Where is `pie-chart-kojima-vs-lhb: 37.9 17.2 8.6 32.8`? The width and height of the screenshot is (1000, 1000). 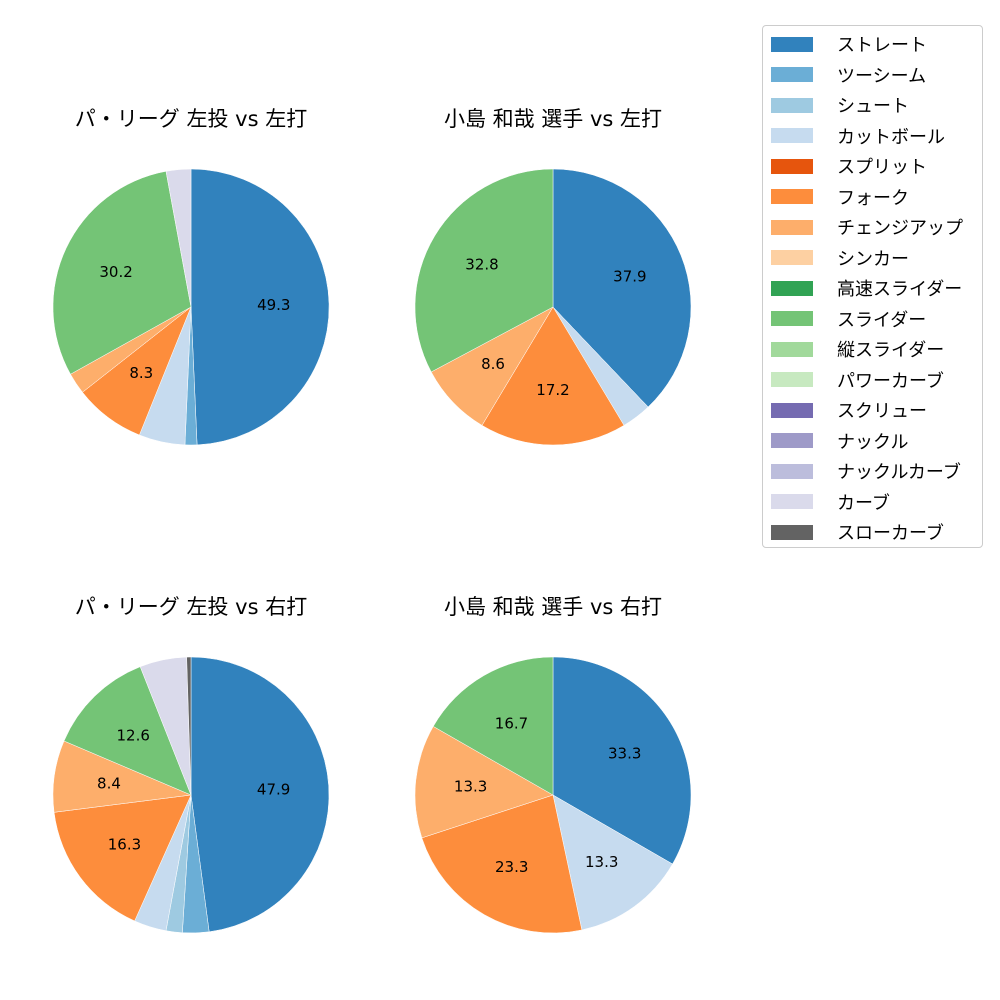
pie-chart-kojima-vs-lhb: 37.9 17.2 8.6 32.8 is located at coordinates (553, 307).